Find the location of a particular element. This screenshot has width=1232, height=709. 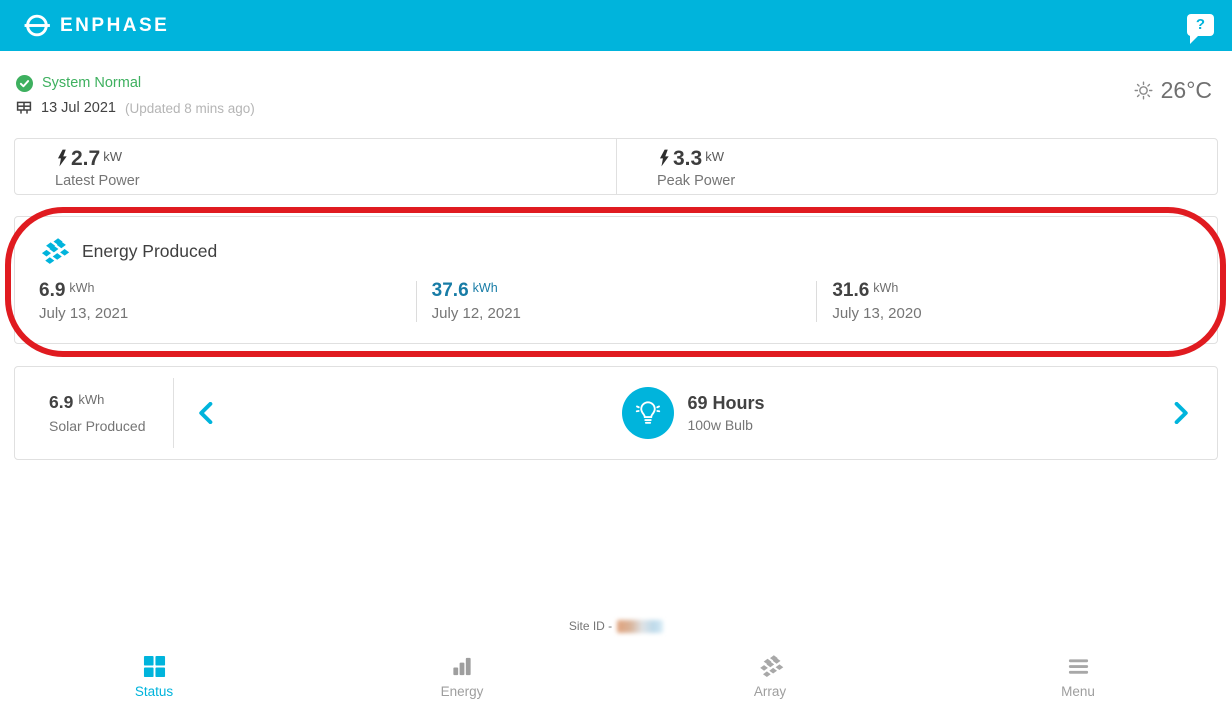

nav-item-array: Array is located at coordinates (770, 677).